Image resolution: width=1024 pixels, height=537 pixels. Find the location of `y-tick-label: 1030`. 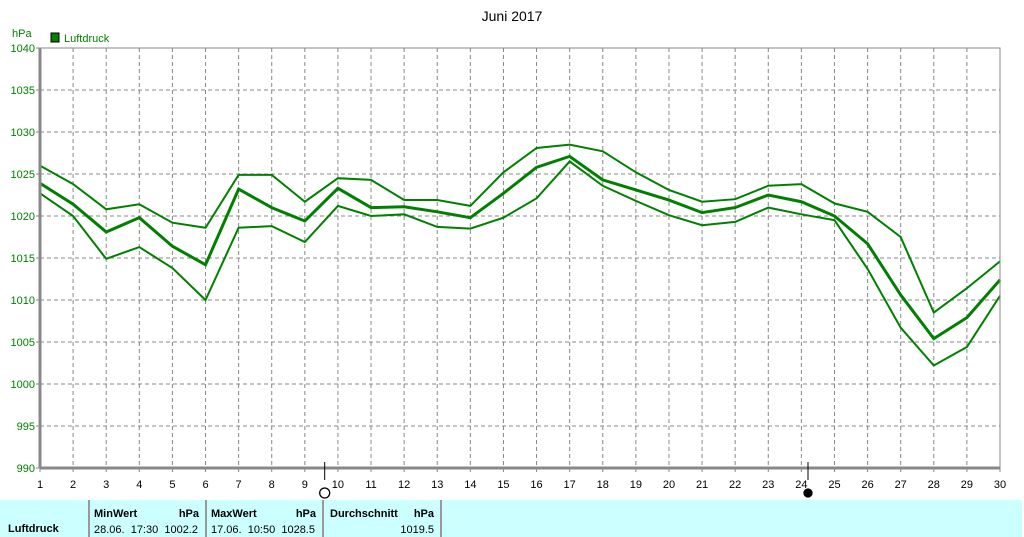

y-tick-label: 1030 is located at coordinates (23, 133).